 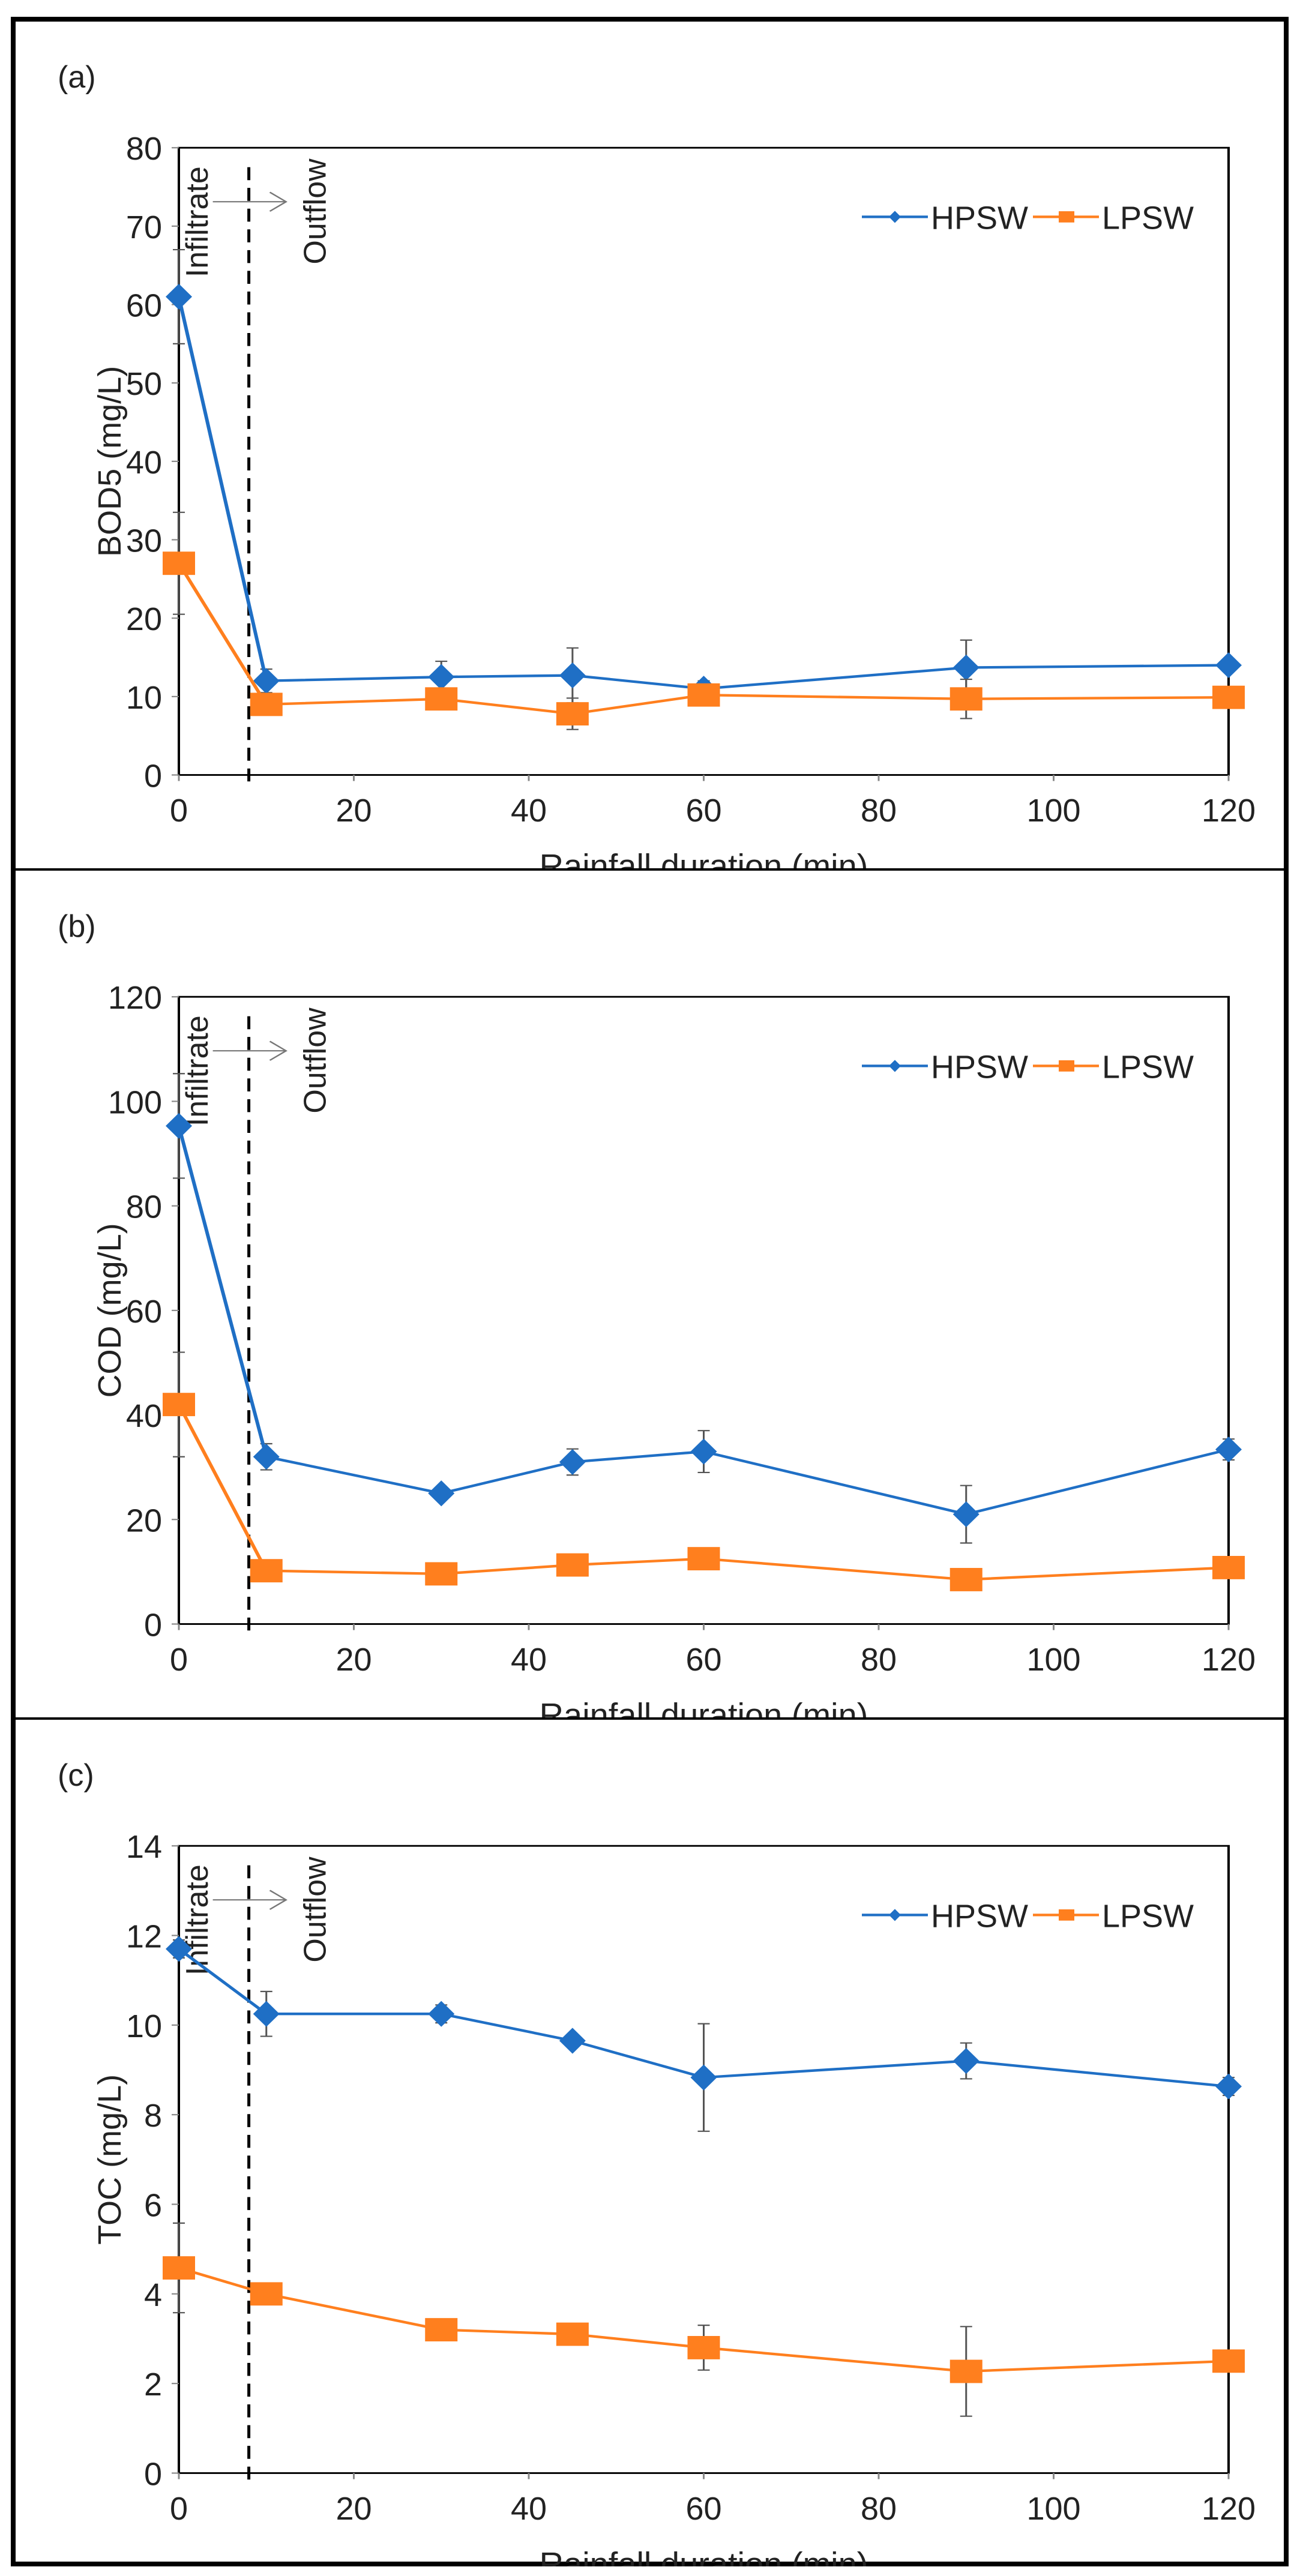 I want to click on legend-marker-diamond-icon, so click(x=895, y=1915).